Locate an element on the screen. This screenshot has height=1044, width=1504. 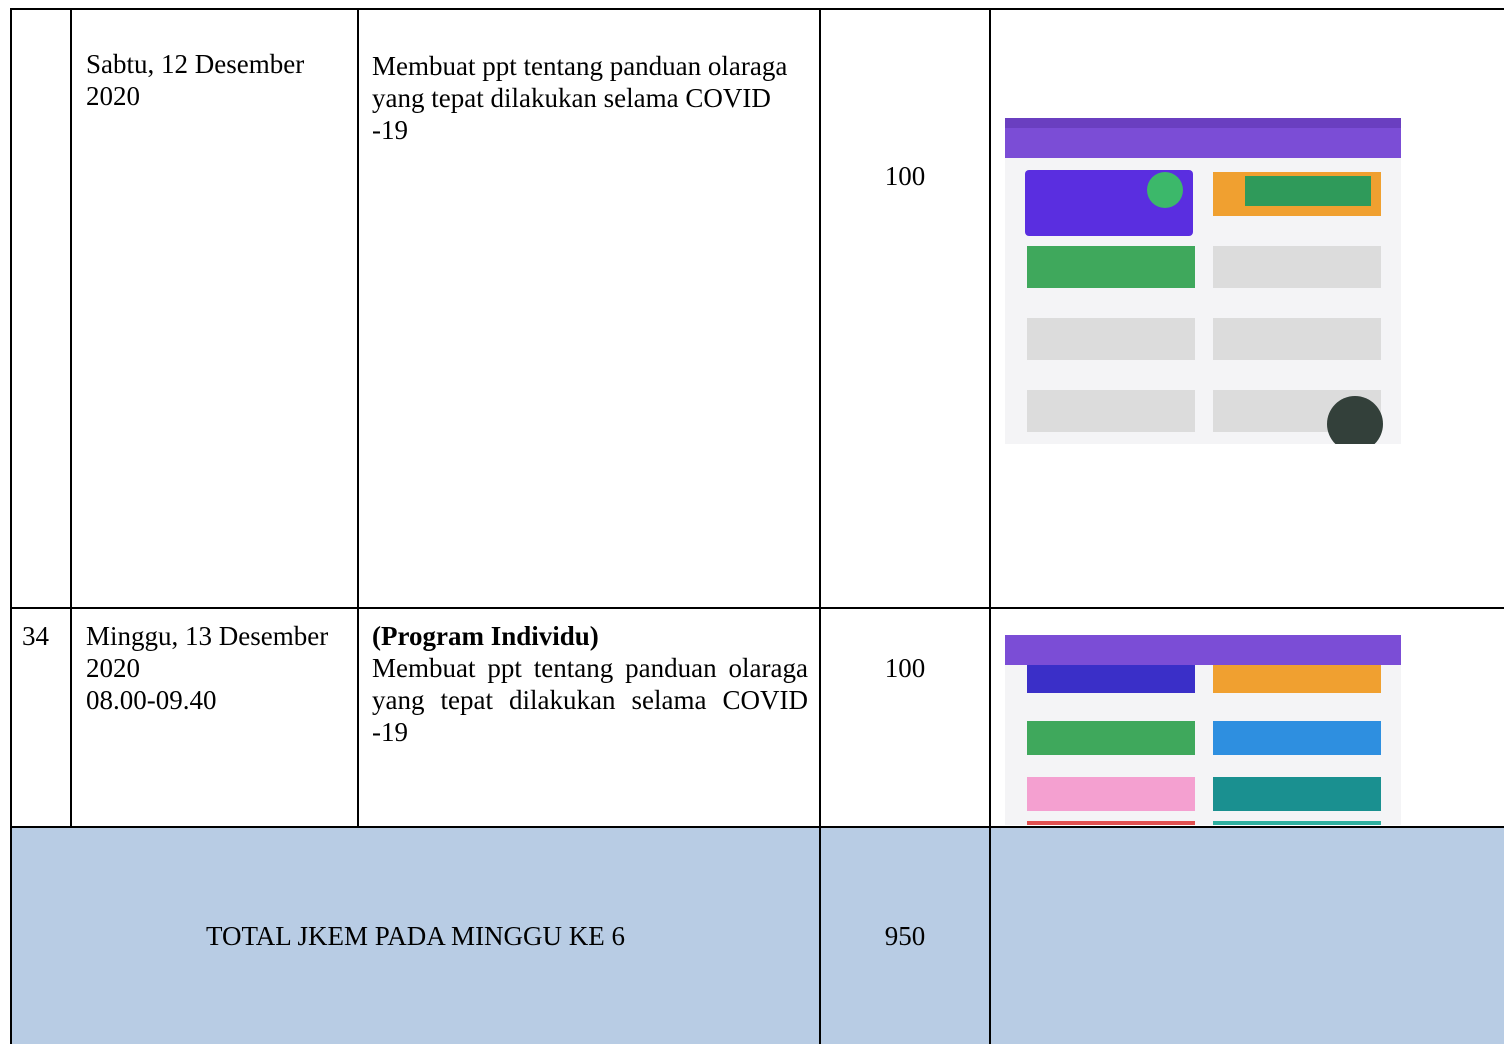
row-number: 34 is located at coordinates (35, 636).